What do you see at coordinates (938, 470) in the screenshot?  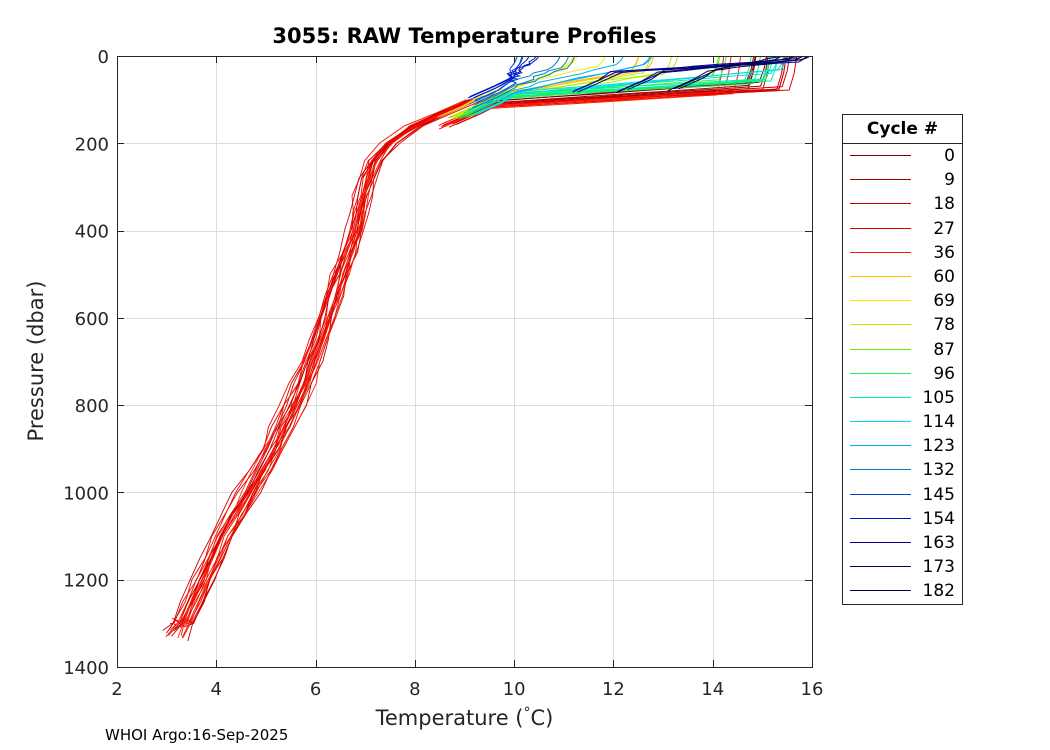 I see `legend-label: 132` at bounding box center [938, 470].